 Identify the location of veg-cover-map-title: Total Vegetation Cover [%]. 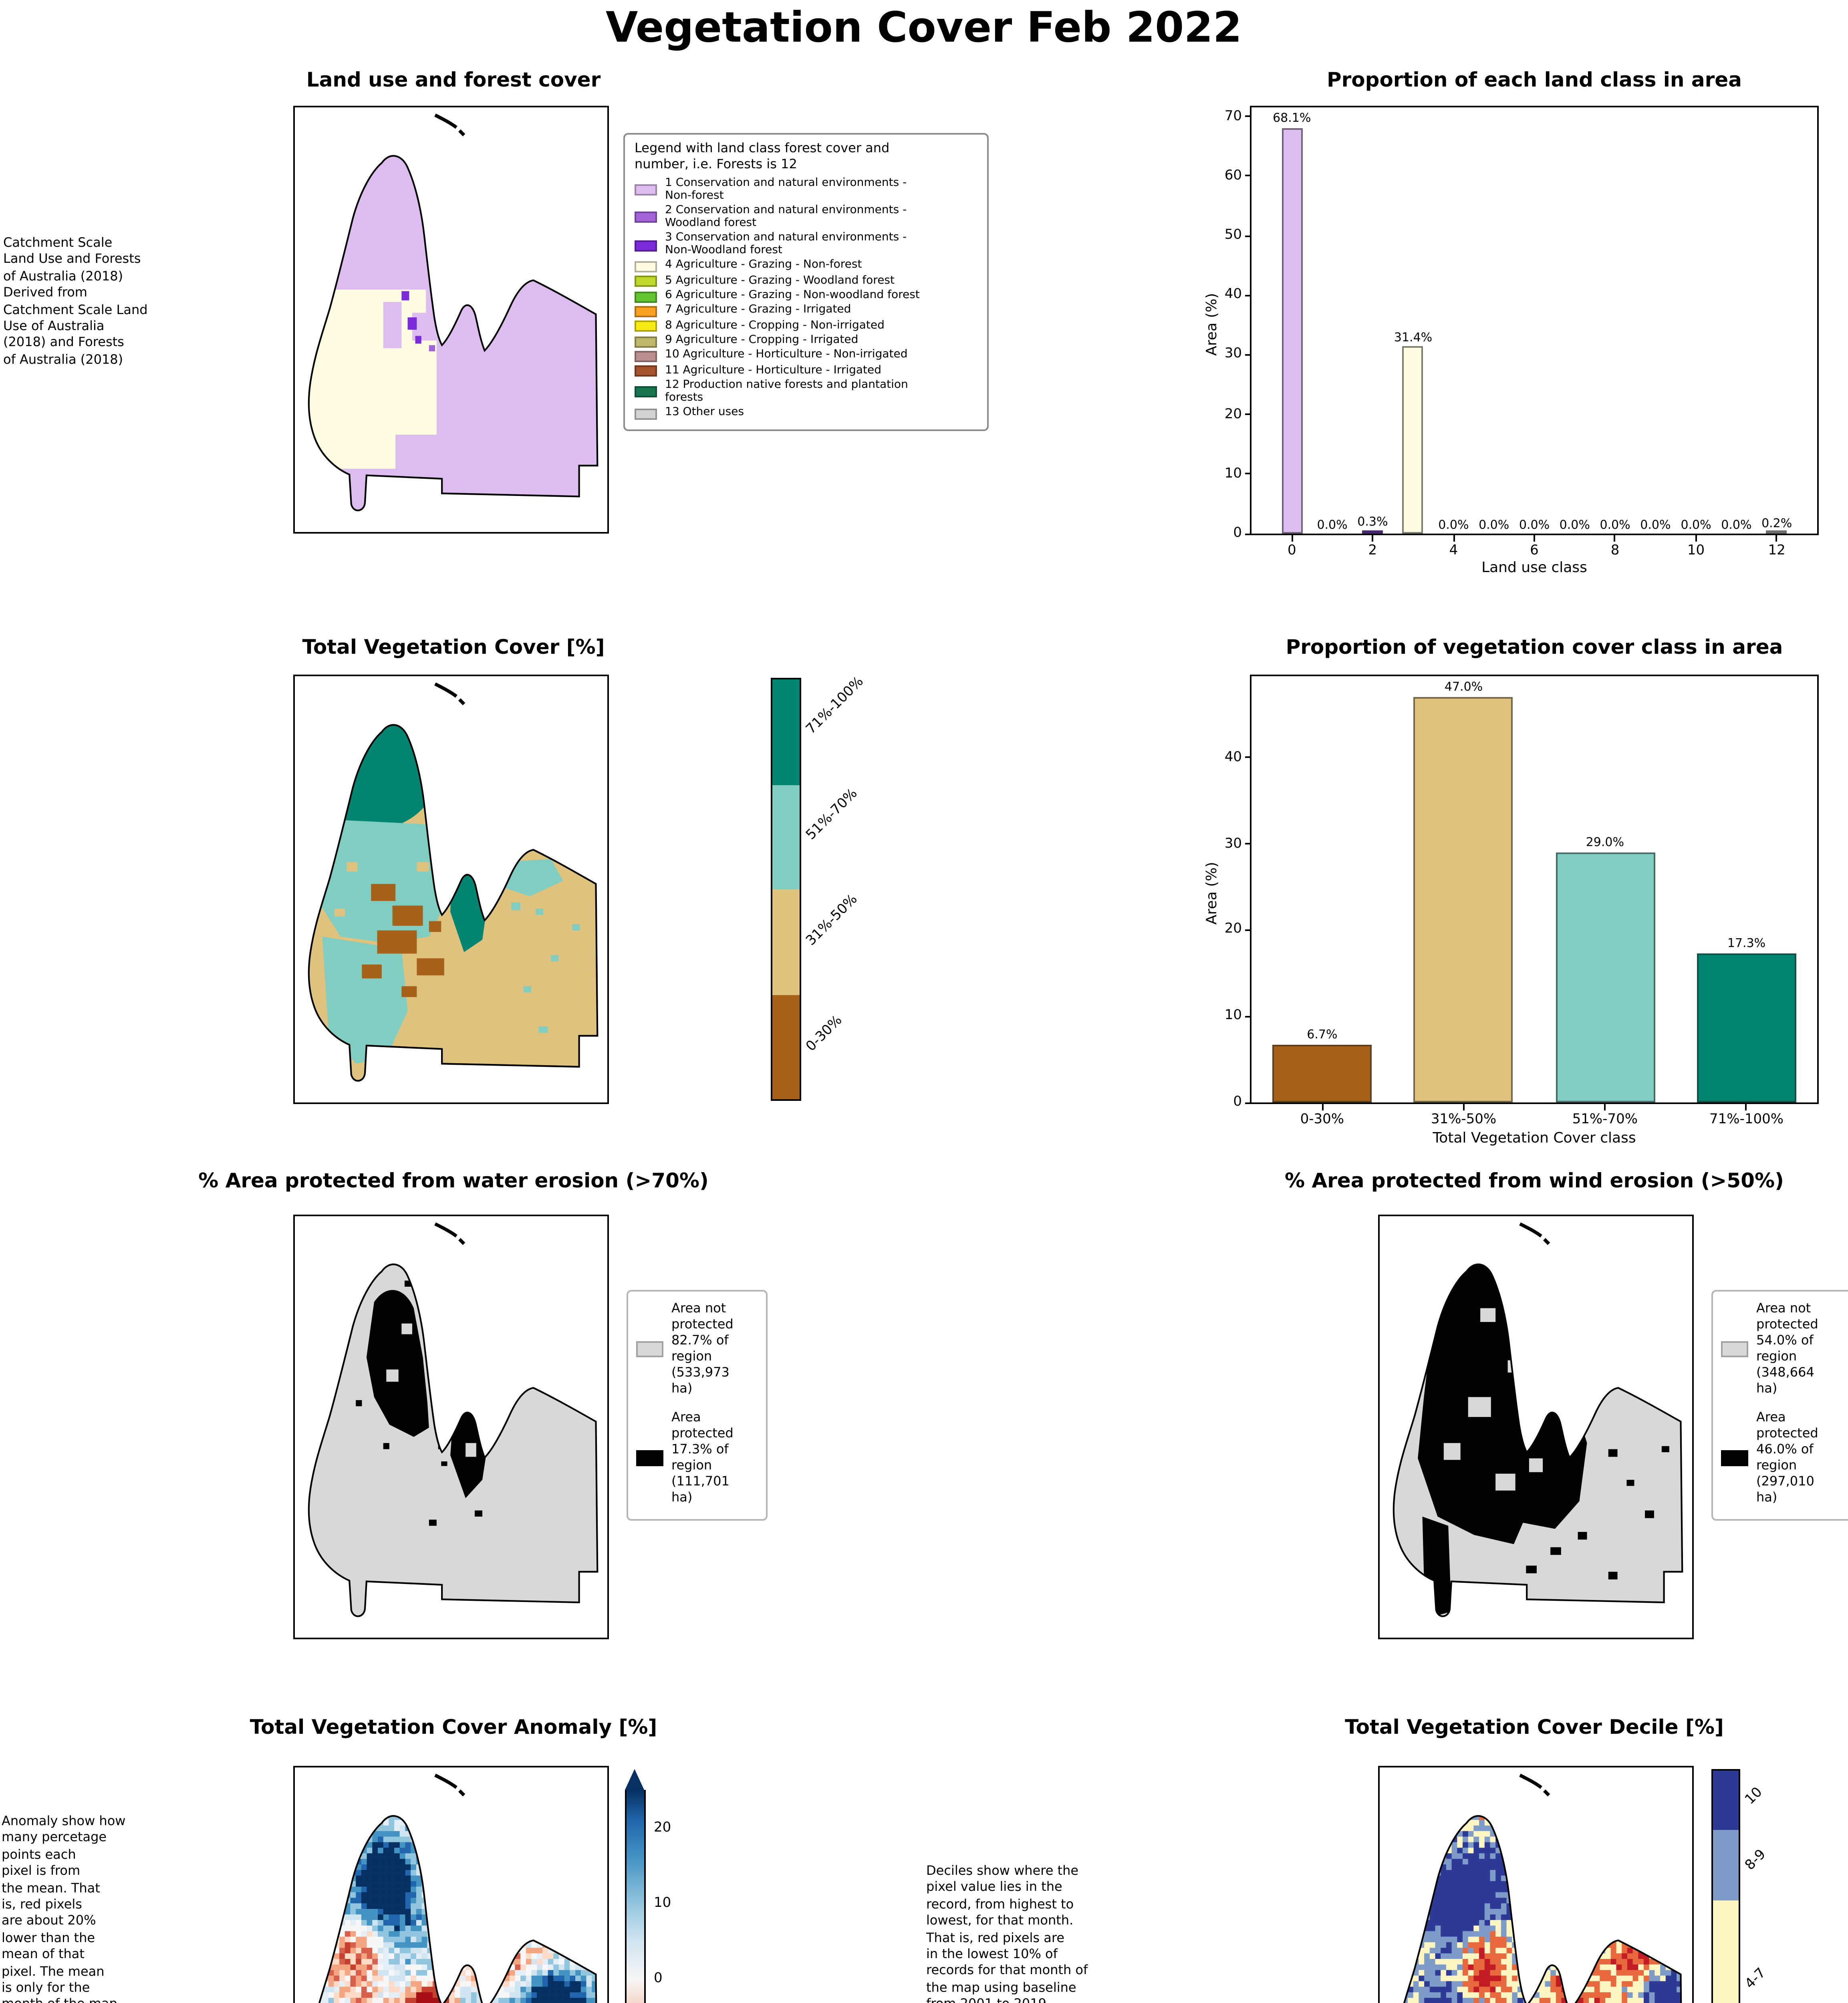
(453, 647).